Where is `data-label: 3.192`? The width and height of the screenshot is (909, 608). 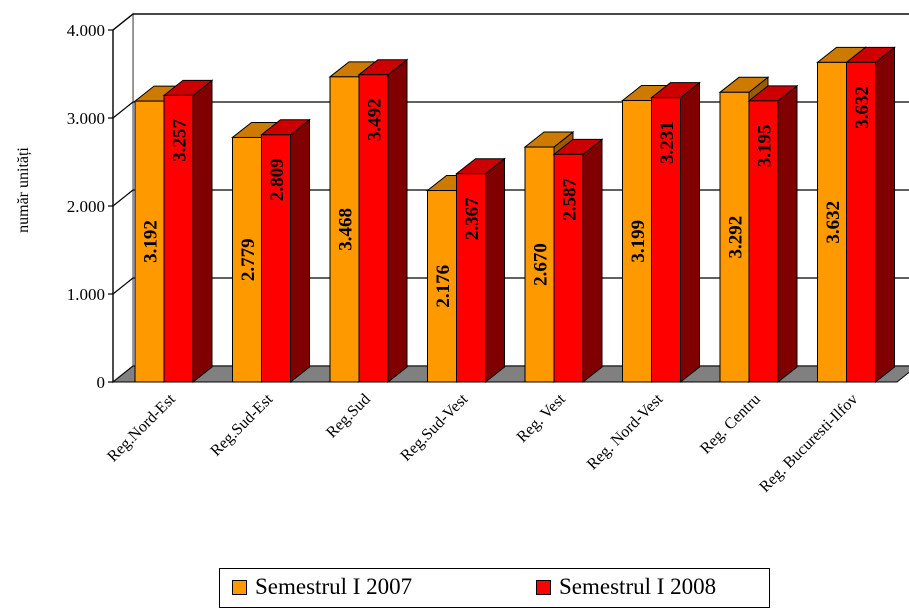 data-label: 3.192 is located at coordinates (151, 241).